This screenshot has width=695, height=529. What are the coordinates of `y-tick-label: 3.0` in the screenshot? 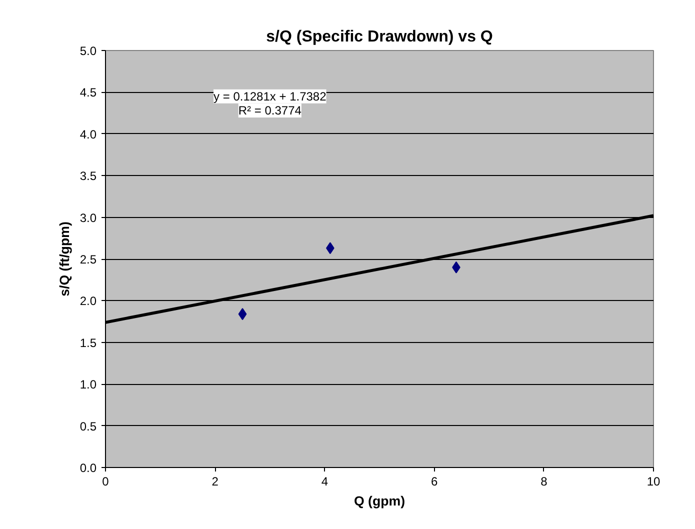 It's located at (88, 217).